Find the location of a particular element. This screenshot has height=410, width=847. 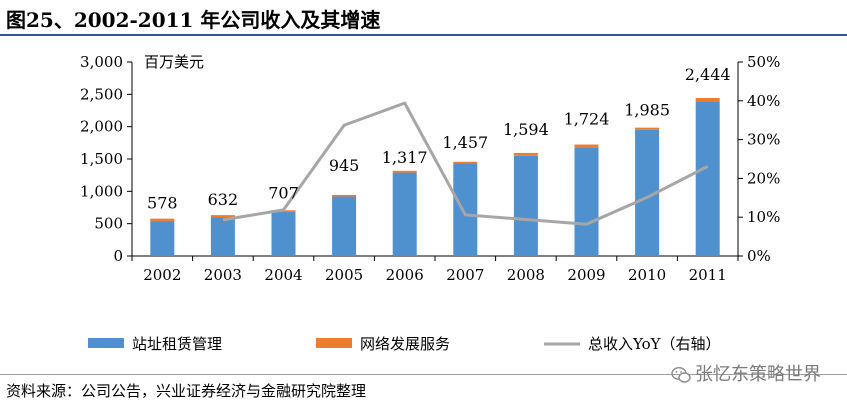

data-label-total: 1,985 is located at coordinates (647, 110).